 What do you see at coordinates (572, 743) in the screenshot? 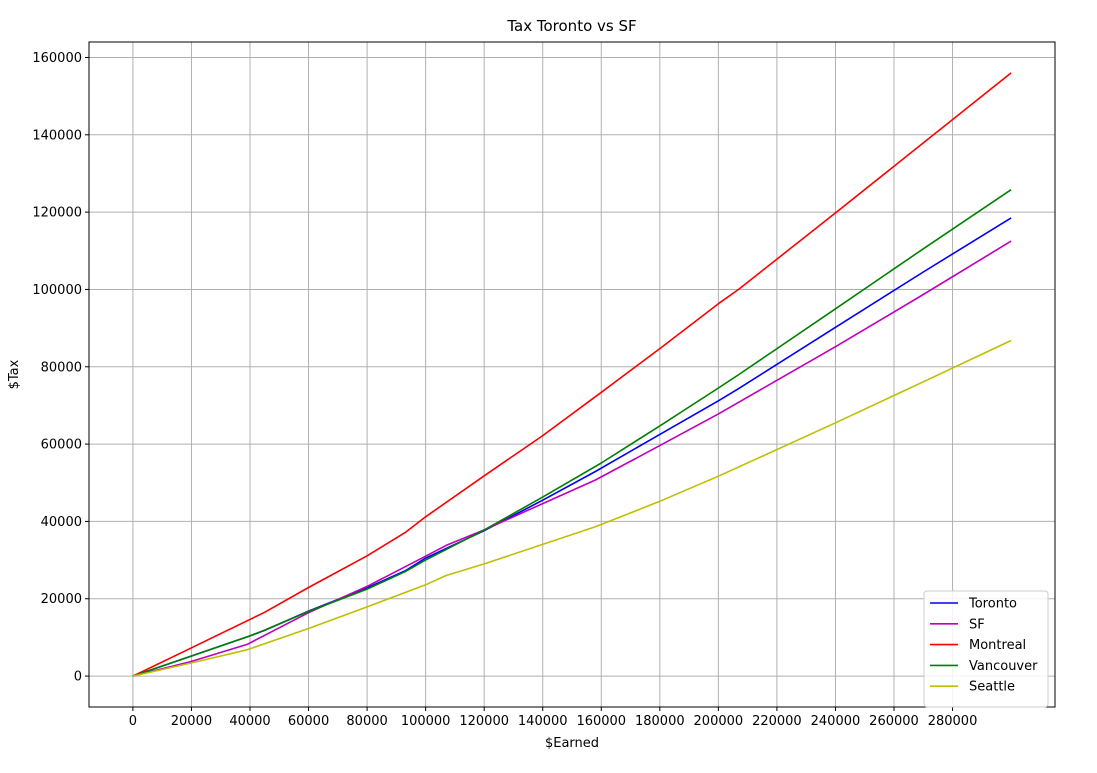
I see `x-axis-label: $Earned` at bounding box center [572, 743].